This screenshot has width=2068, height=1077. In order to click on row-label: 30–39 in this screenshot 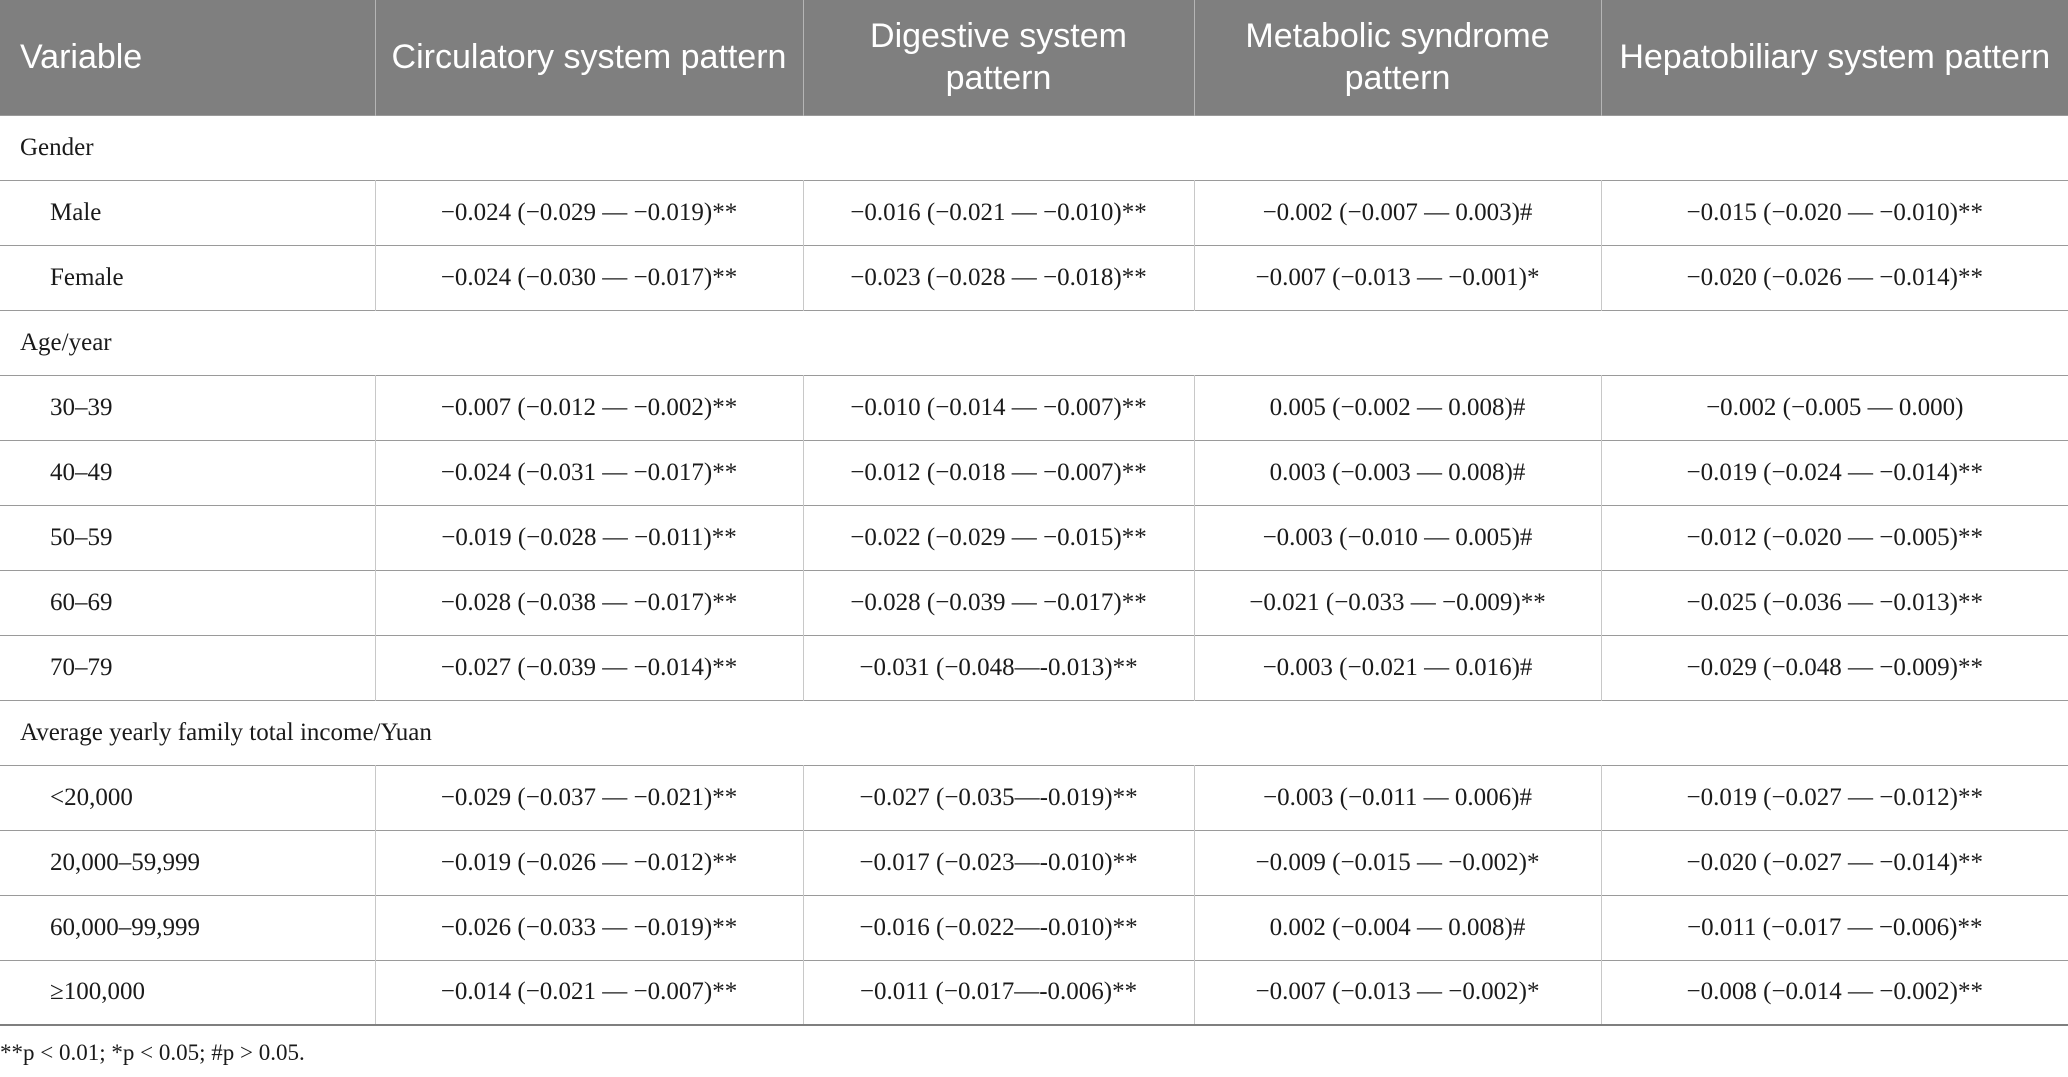, I will do `click(188, 407)`.